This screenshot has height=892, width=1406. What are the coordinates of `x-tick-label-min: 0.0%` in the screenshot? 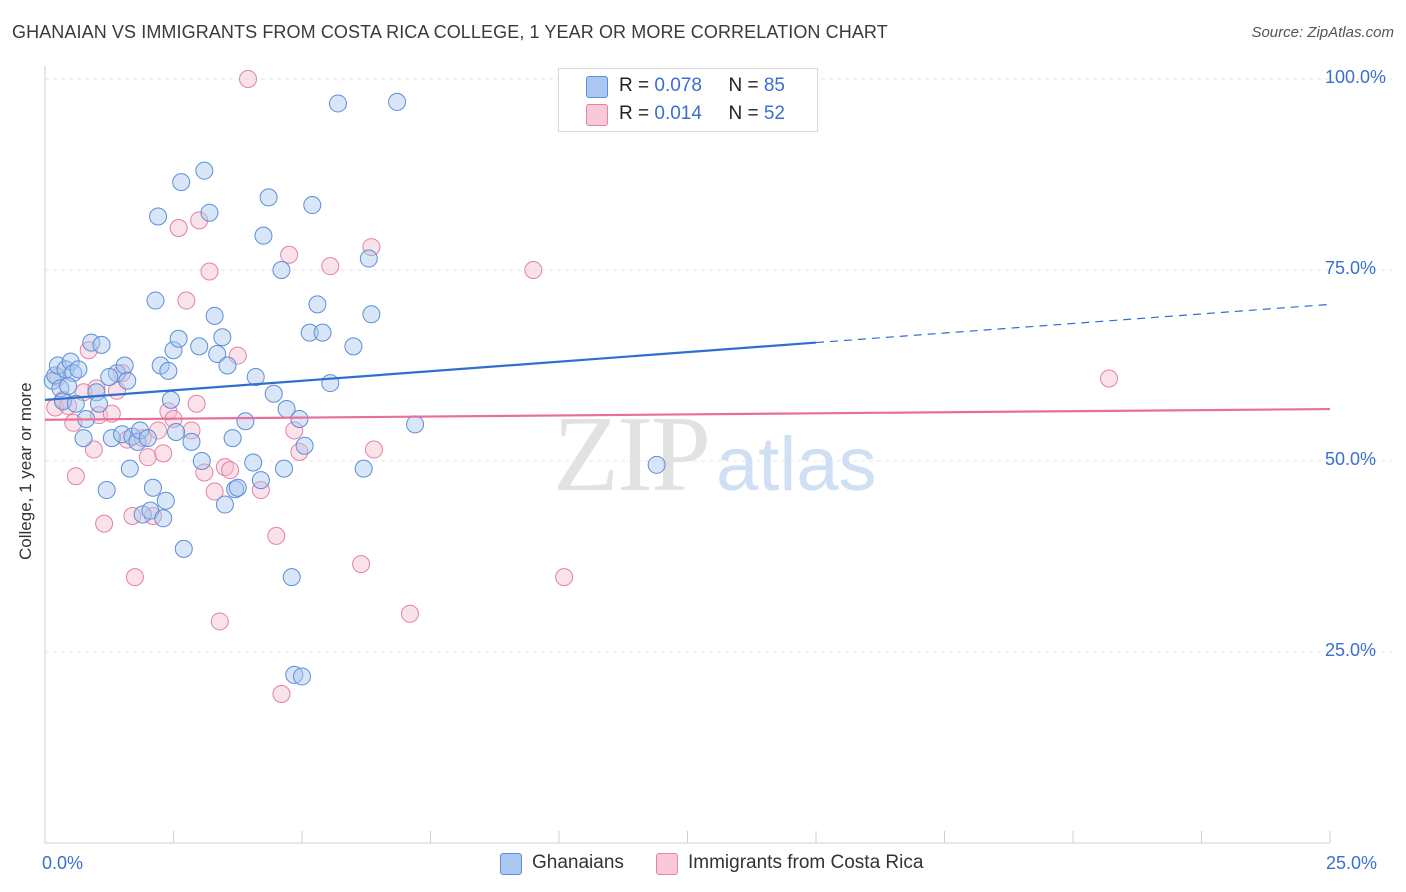 It's located at (63, 863).